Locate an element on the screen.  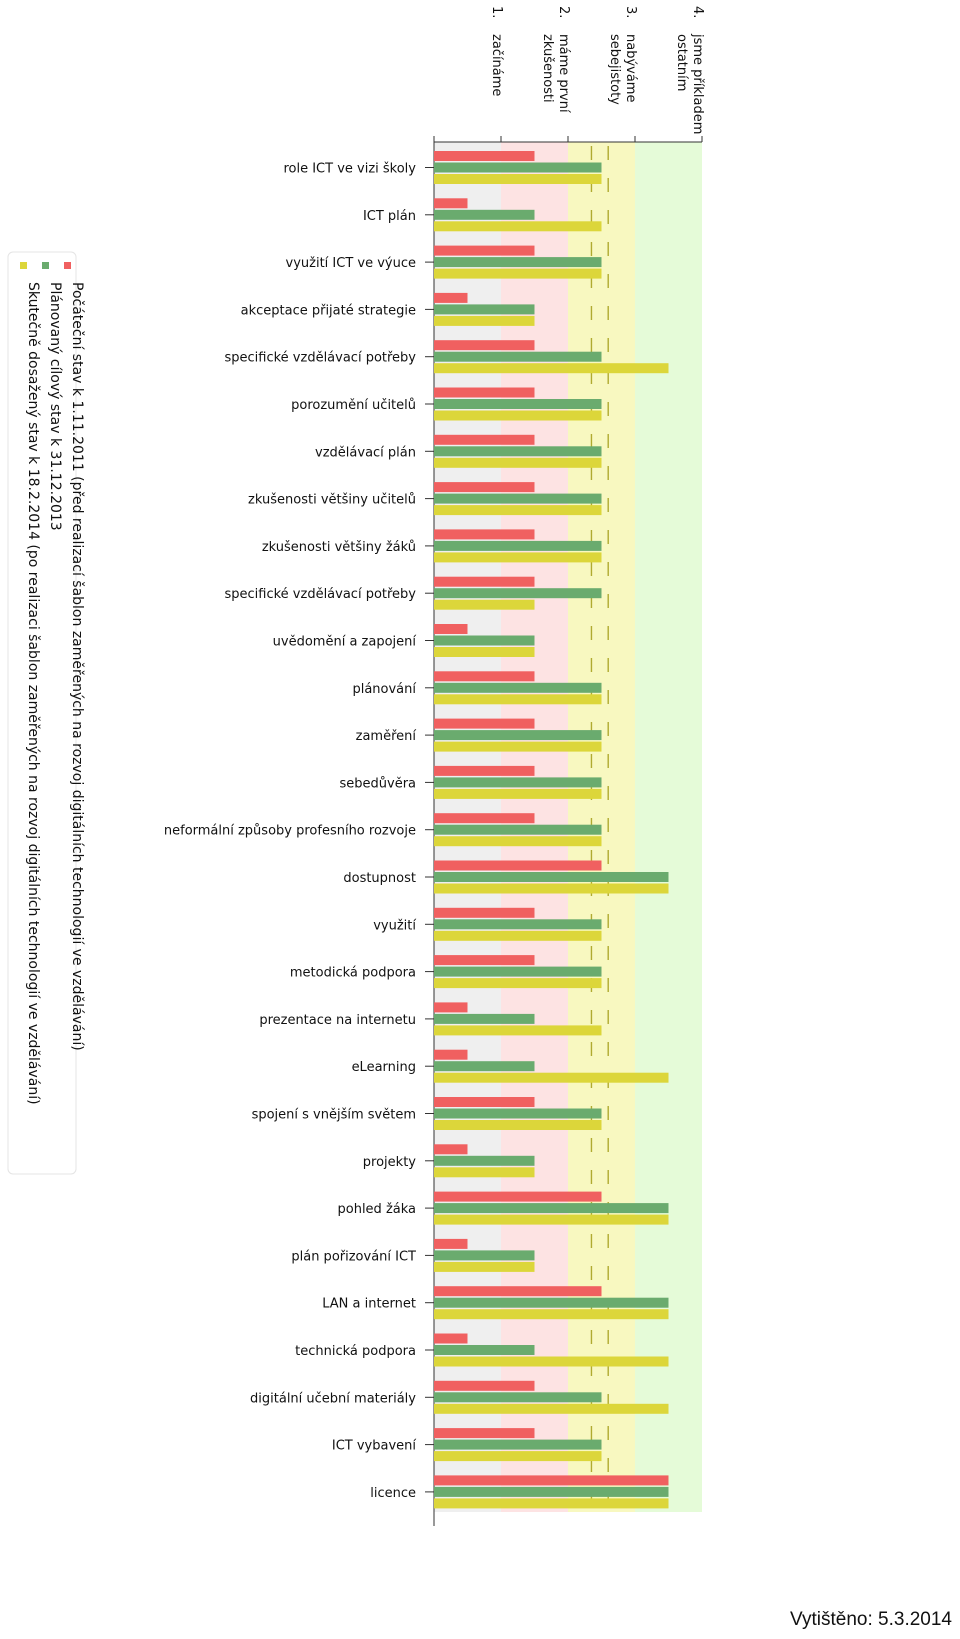
category-label: porozumění učitelů is located at coordinates (353, 405).